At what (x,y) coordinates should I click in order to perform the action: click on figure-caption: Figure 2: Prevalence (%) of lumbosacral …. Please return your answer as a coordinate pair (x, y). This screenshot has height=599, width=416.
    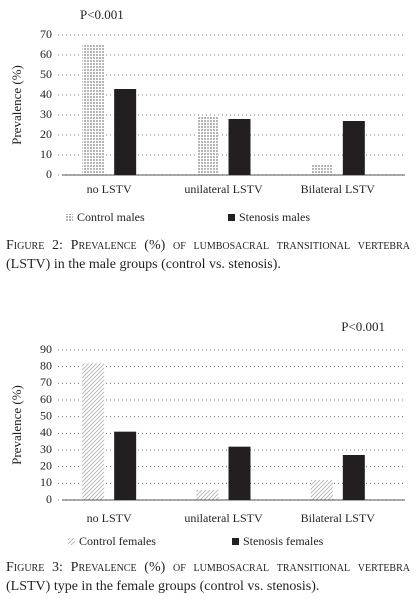
    Looking at the image, I should click on (208, 255).